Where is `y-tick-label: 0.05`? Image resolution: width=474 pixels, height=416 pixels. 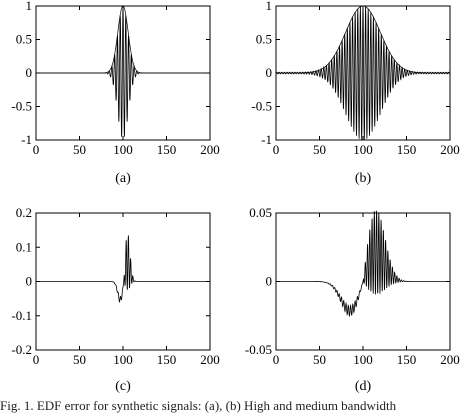 y-tick-label: 0.05 is located at coordinates (260, 212).